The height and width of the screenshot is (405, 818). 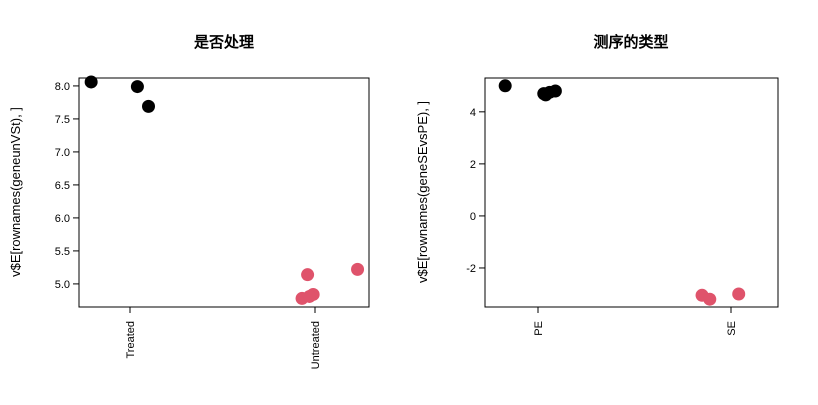 What do you see at coordinates (223, 338) in the screenshot?
I see `left-x-ticks: Treated Untreated` at bounding box center [223, 338].